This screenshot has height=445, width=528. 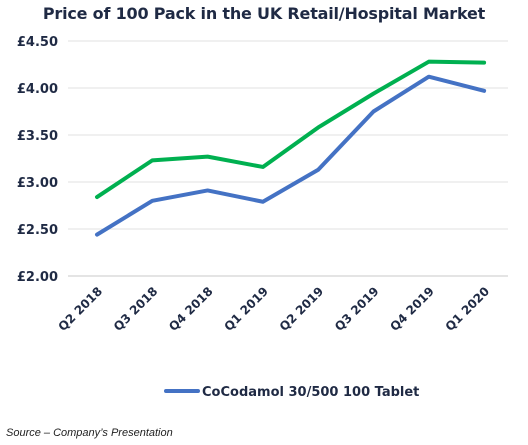 I want to click on x-tick-label: Q2 2018, so click(x=81, y=309).